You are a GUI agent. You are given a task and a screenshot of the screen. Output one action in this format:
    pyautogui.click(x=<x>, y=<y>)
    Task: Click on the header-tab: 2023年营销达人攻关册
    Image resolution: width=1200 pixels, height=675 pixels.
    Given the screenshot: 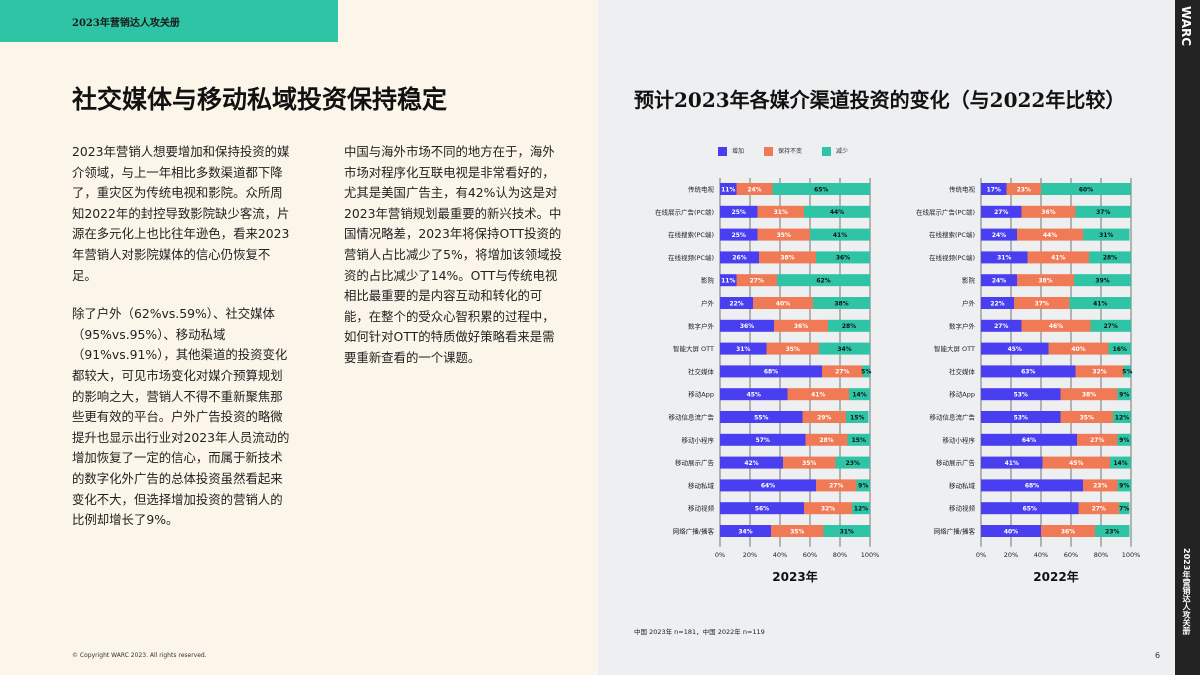 What is the action you would take?
    pyautogui.click(x=169, y=21)
    